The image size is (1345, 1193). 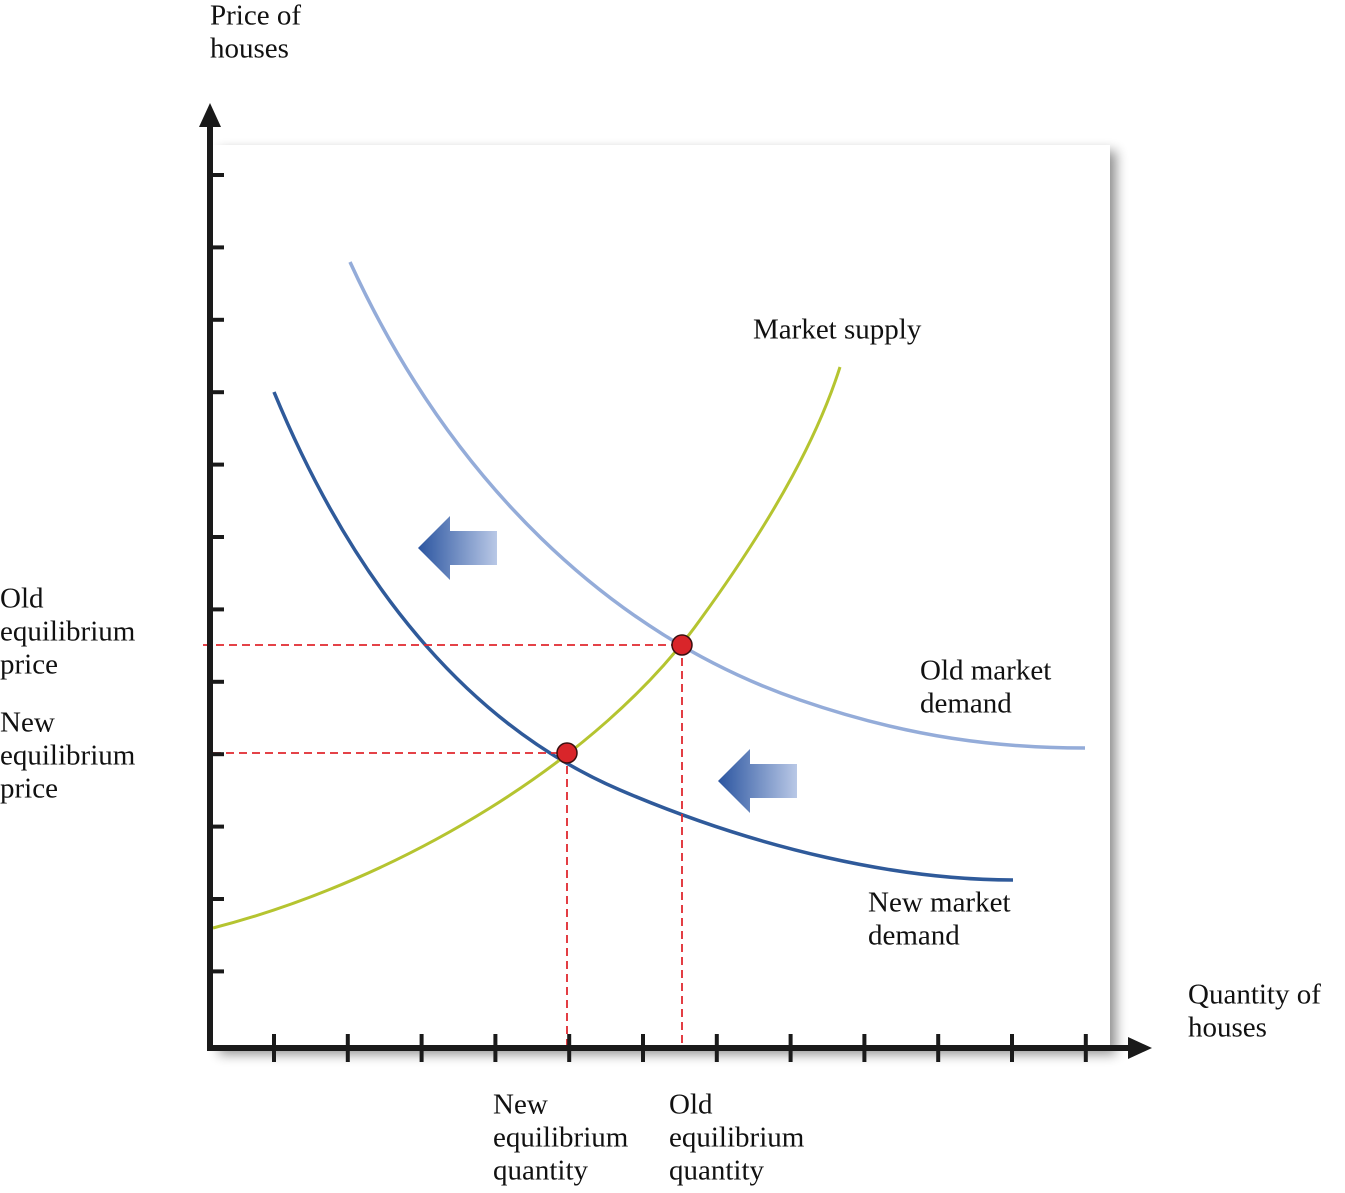 What do you see at coordinates (837, 330) in the screenshot?
I see `curve-label: Market supply` at bounding box center [837, 330].